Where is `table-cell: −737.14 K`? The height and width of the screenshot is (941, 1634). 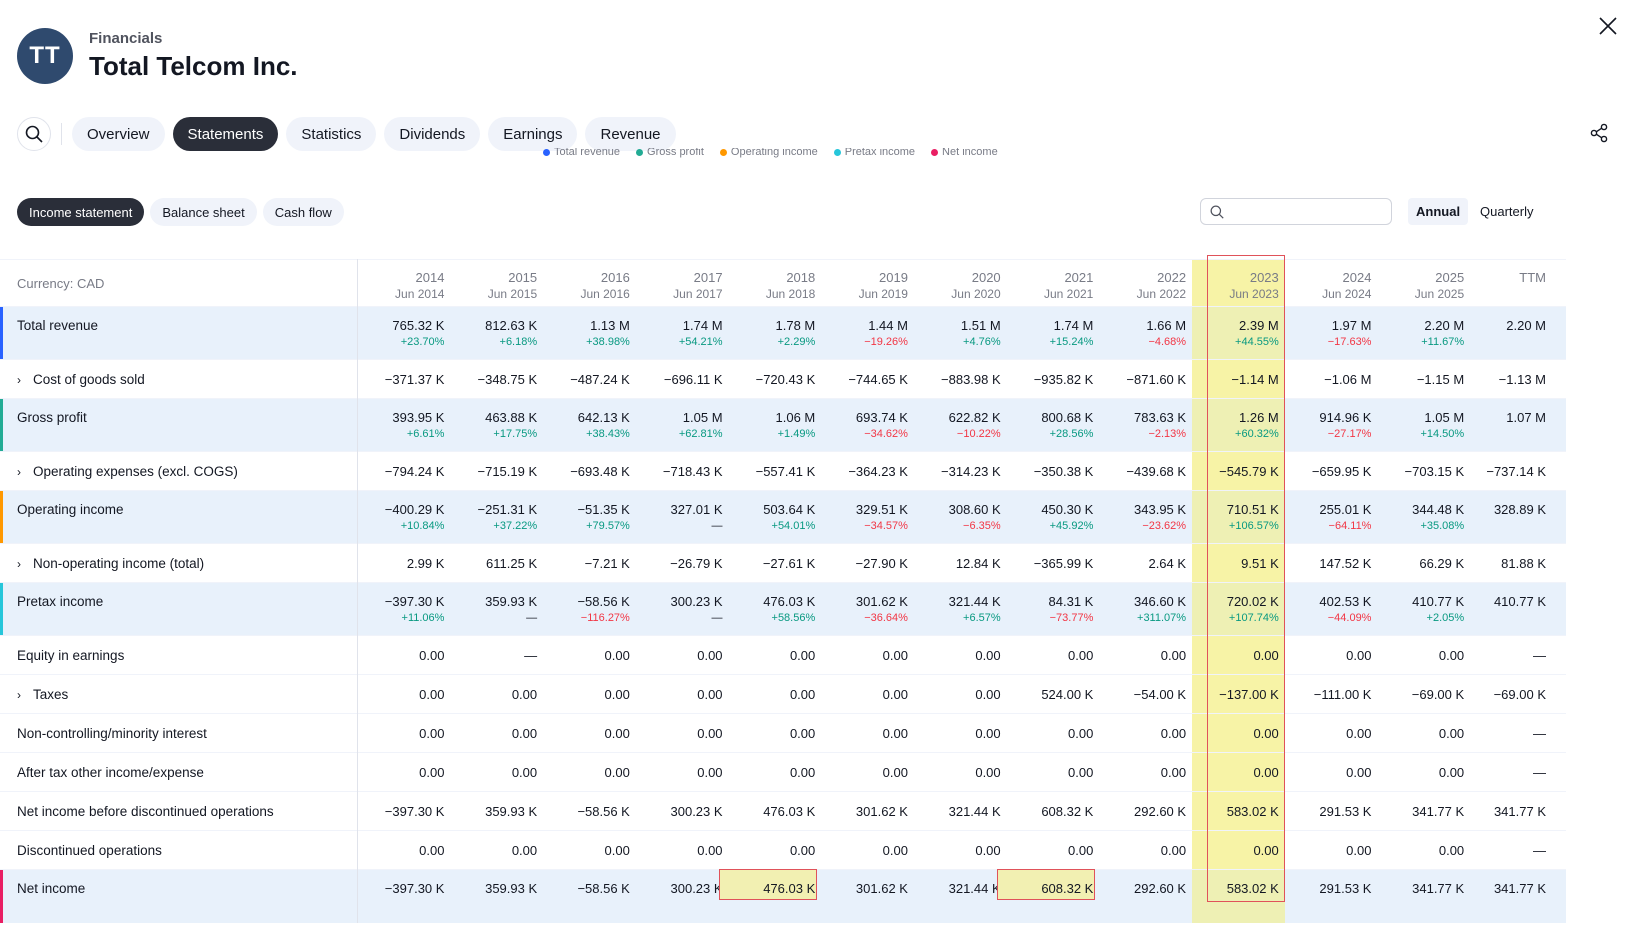
table-cell: −737.14 K is located at coordinates (1518, 471).